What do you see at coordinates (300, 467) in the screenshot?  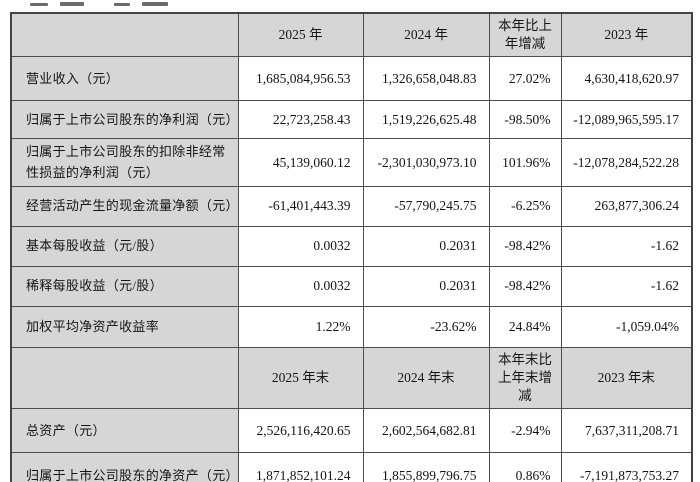 I see `value-cell-2025: 1,871,852,101.24` at bounding box center [300, 467].